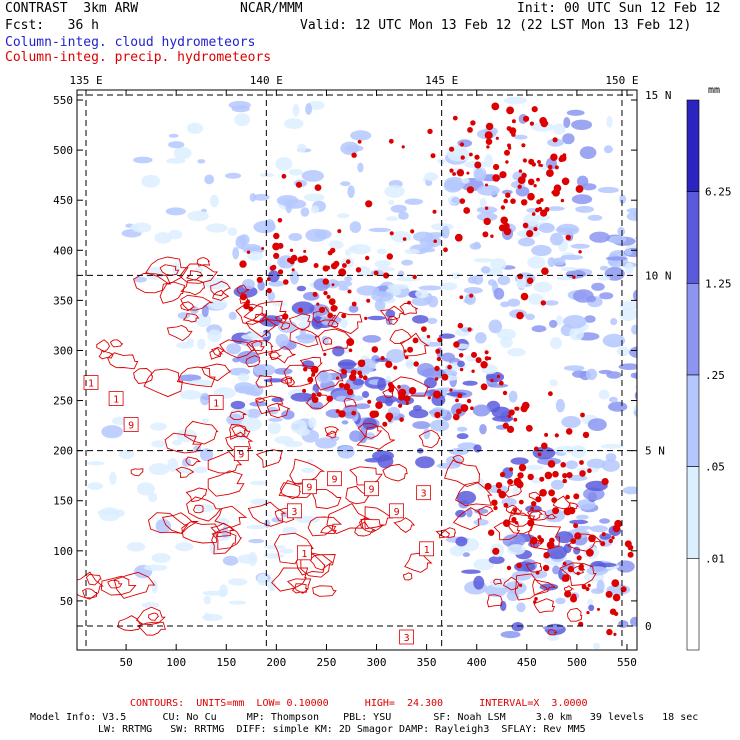 The image size is (740, 740). I want to click on x-tick-label: 500, so click(577, 662).